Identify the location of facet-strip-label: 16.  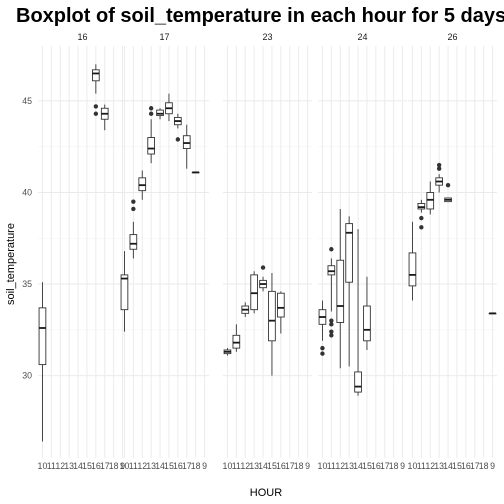
(82, 37).